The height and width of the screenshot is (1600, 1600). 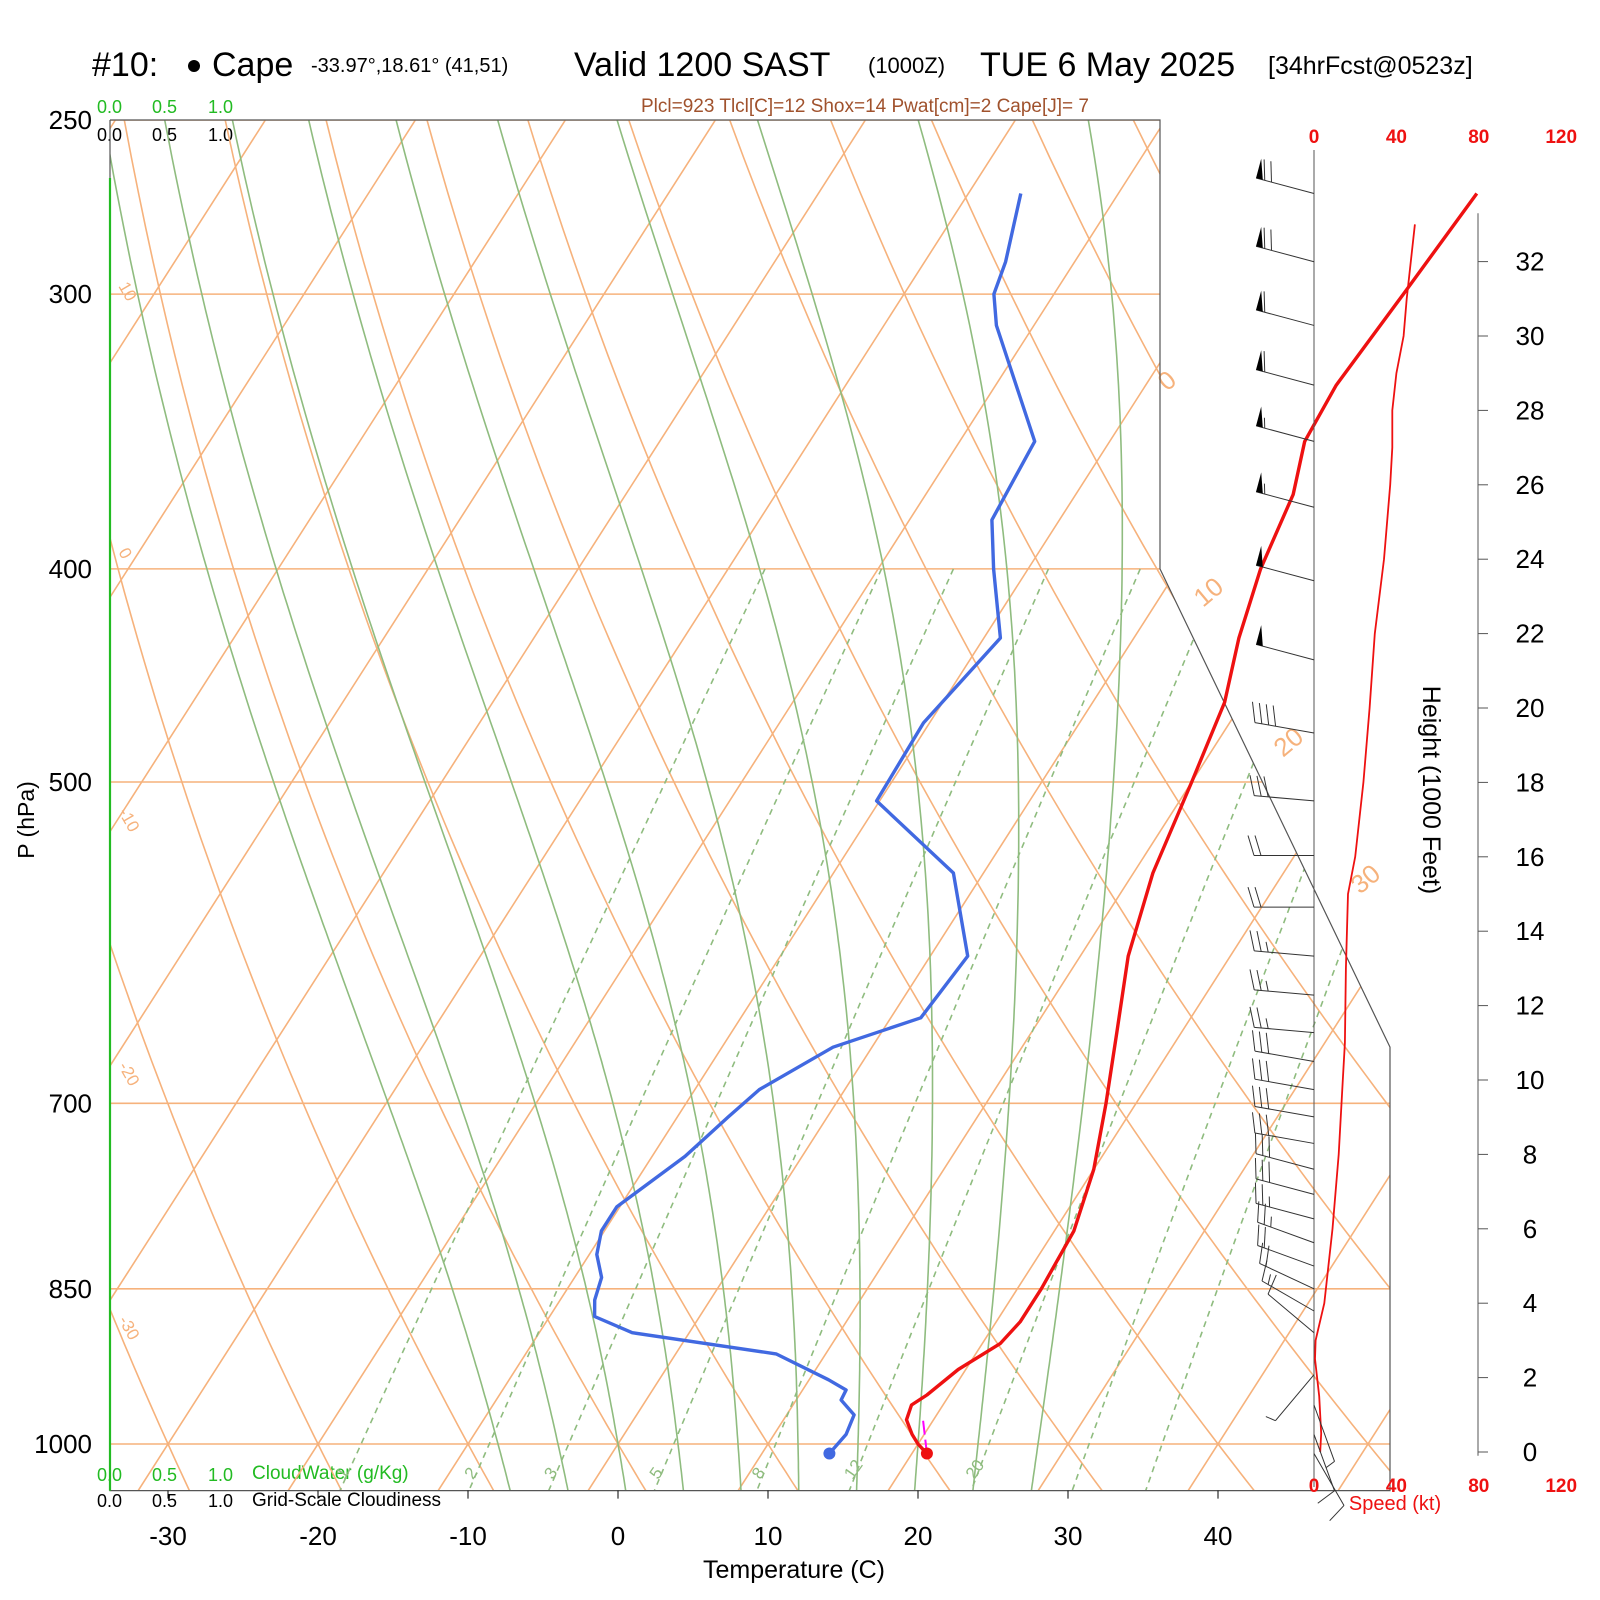 I want to click on valid-zulu: (1000Z), so click(x=906, y=65).